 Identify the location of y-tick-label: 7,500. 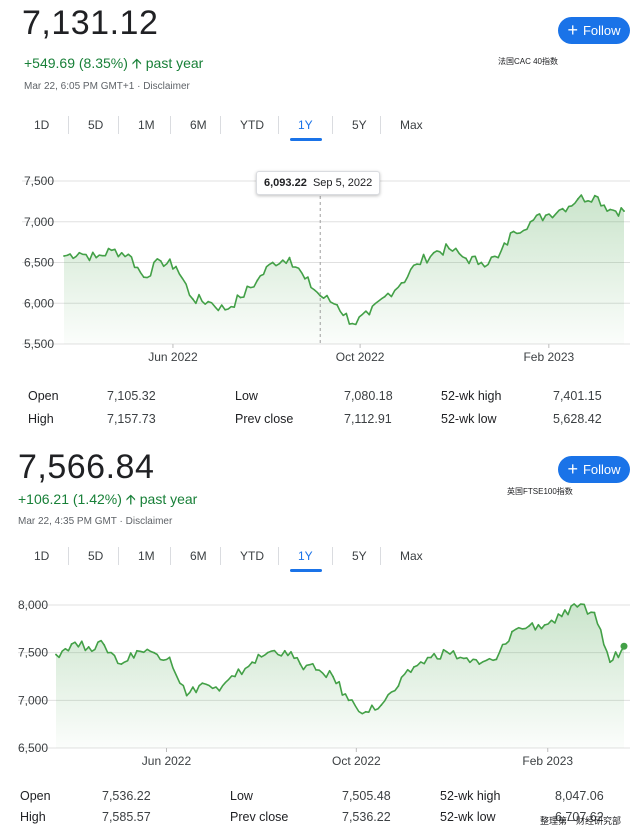
(33, 653).